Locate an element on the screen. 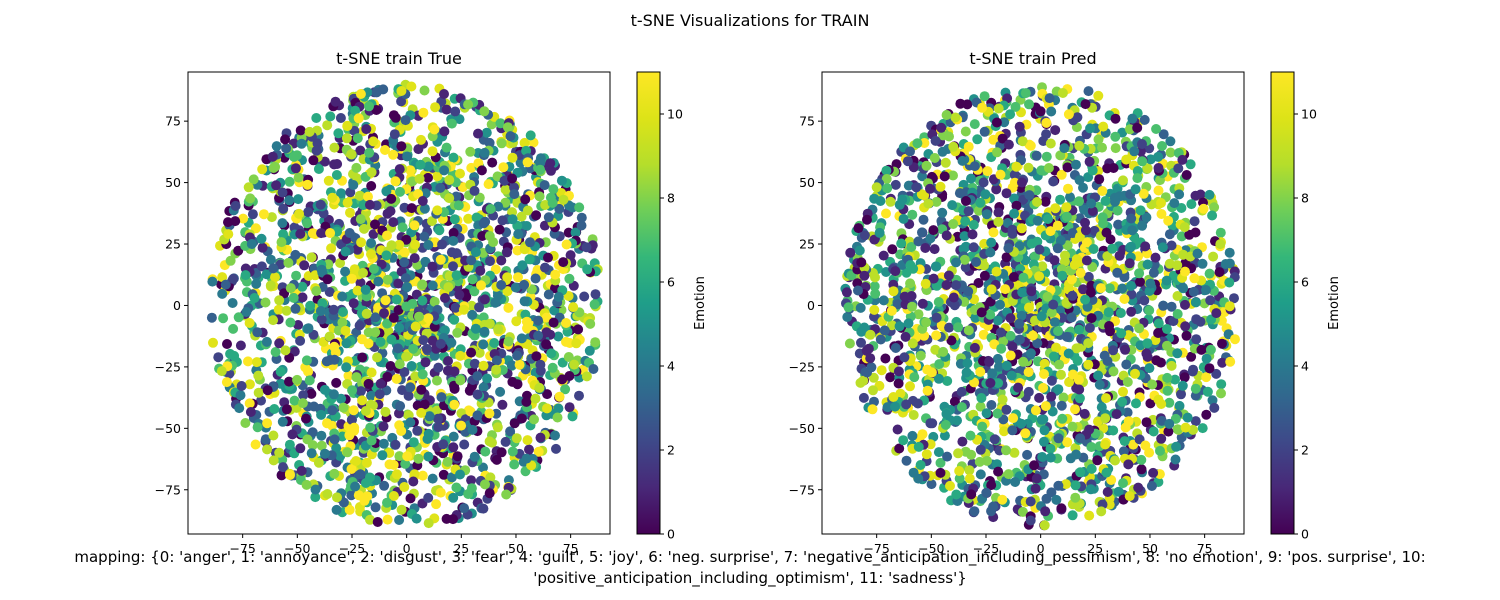 This screenshot has width=1500, height=600. x-tick-label: 25 is located at coordinates (461, 548).